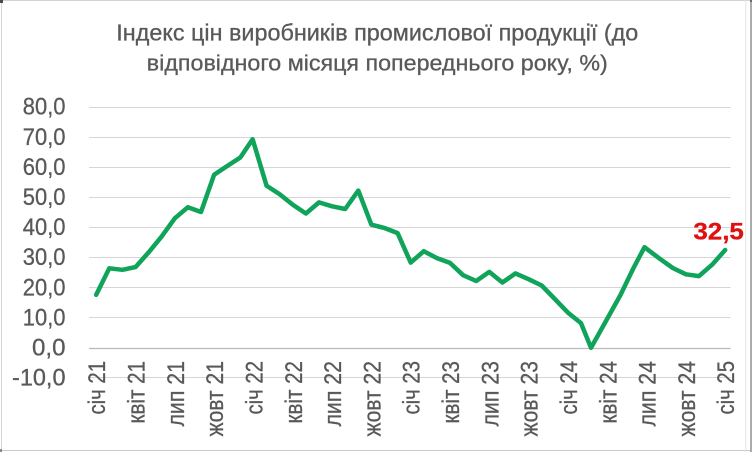 This screenshot has width=752, height=452. What do you see at coordinates (648, 394) in the screenshot?
I see `svg-text: лип 24` at bounding box center [648, 394].